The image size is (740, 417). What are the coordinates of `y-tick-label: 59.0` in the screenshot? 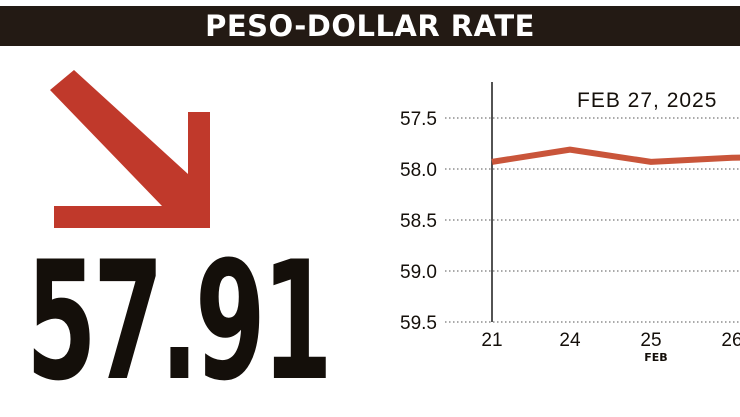 It's located at (418, 272).